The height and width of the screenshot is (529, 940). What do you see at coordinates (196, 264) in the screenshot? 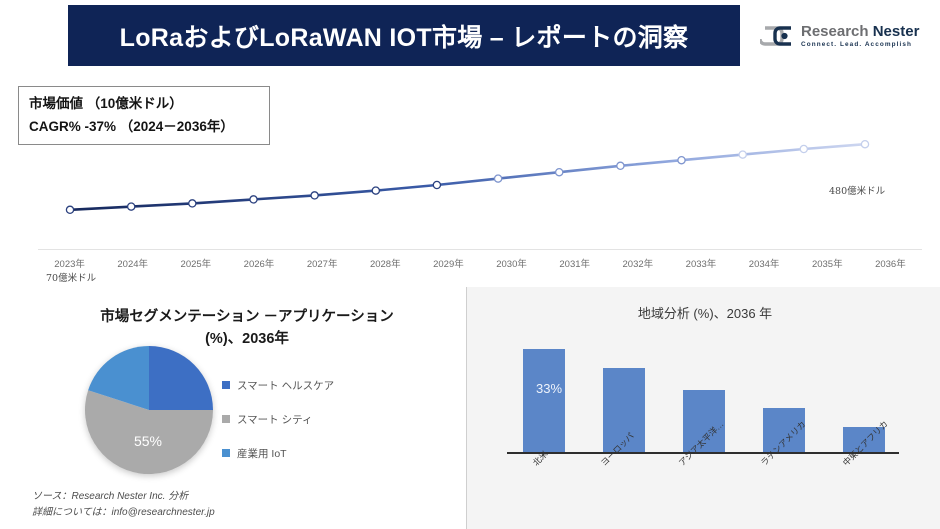
I see `year-tick-label: 2025年` at bounding box center [196, 264].